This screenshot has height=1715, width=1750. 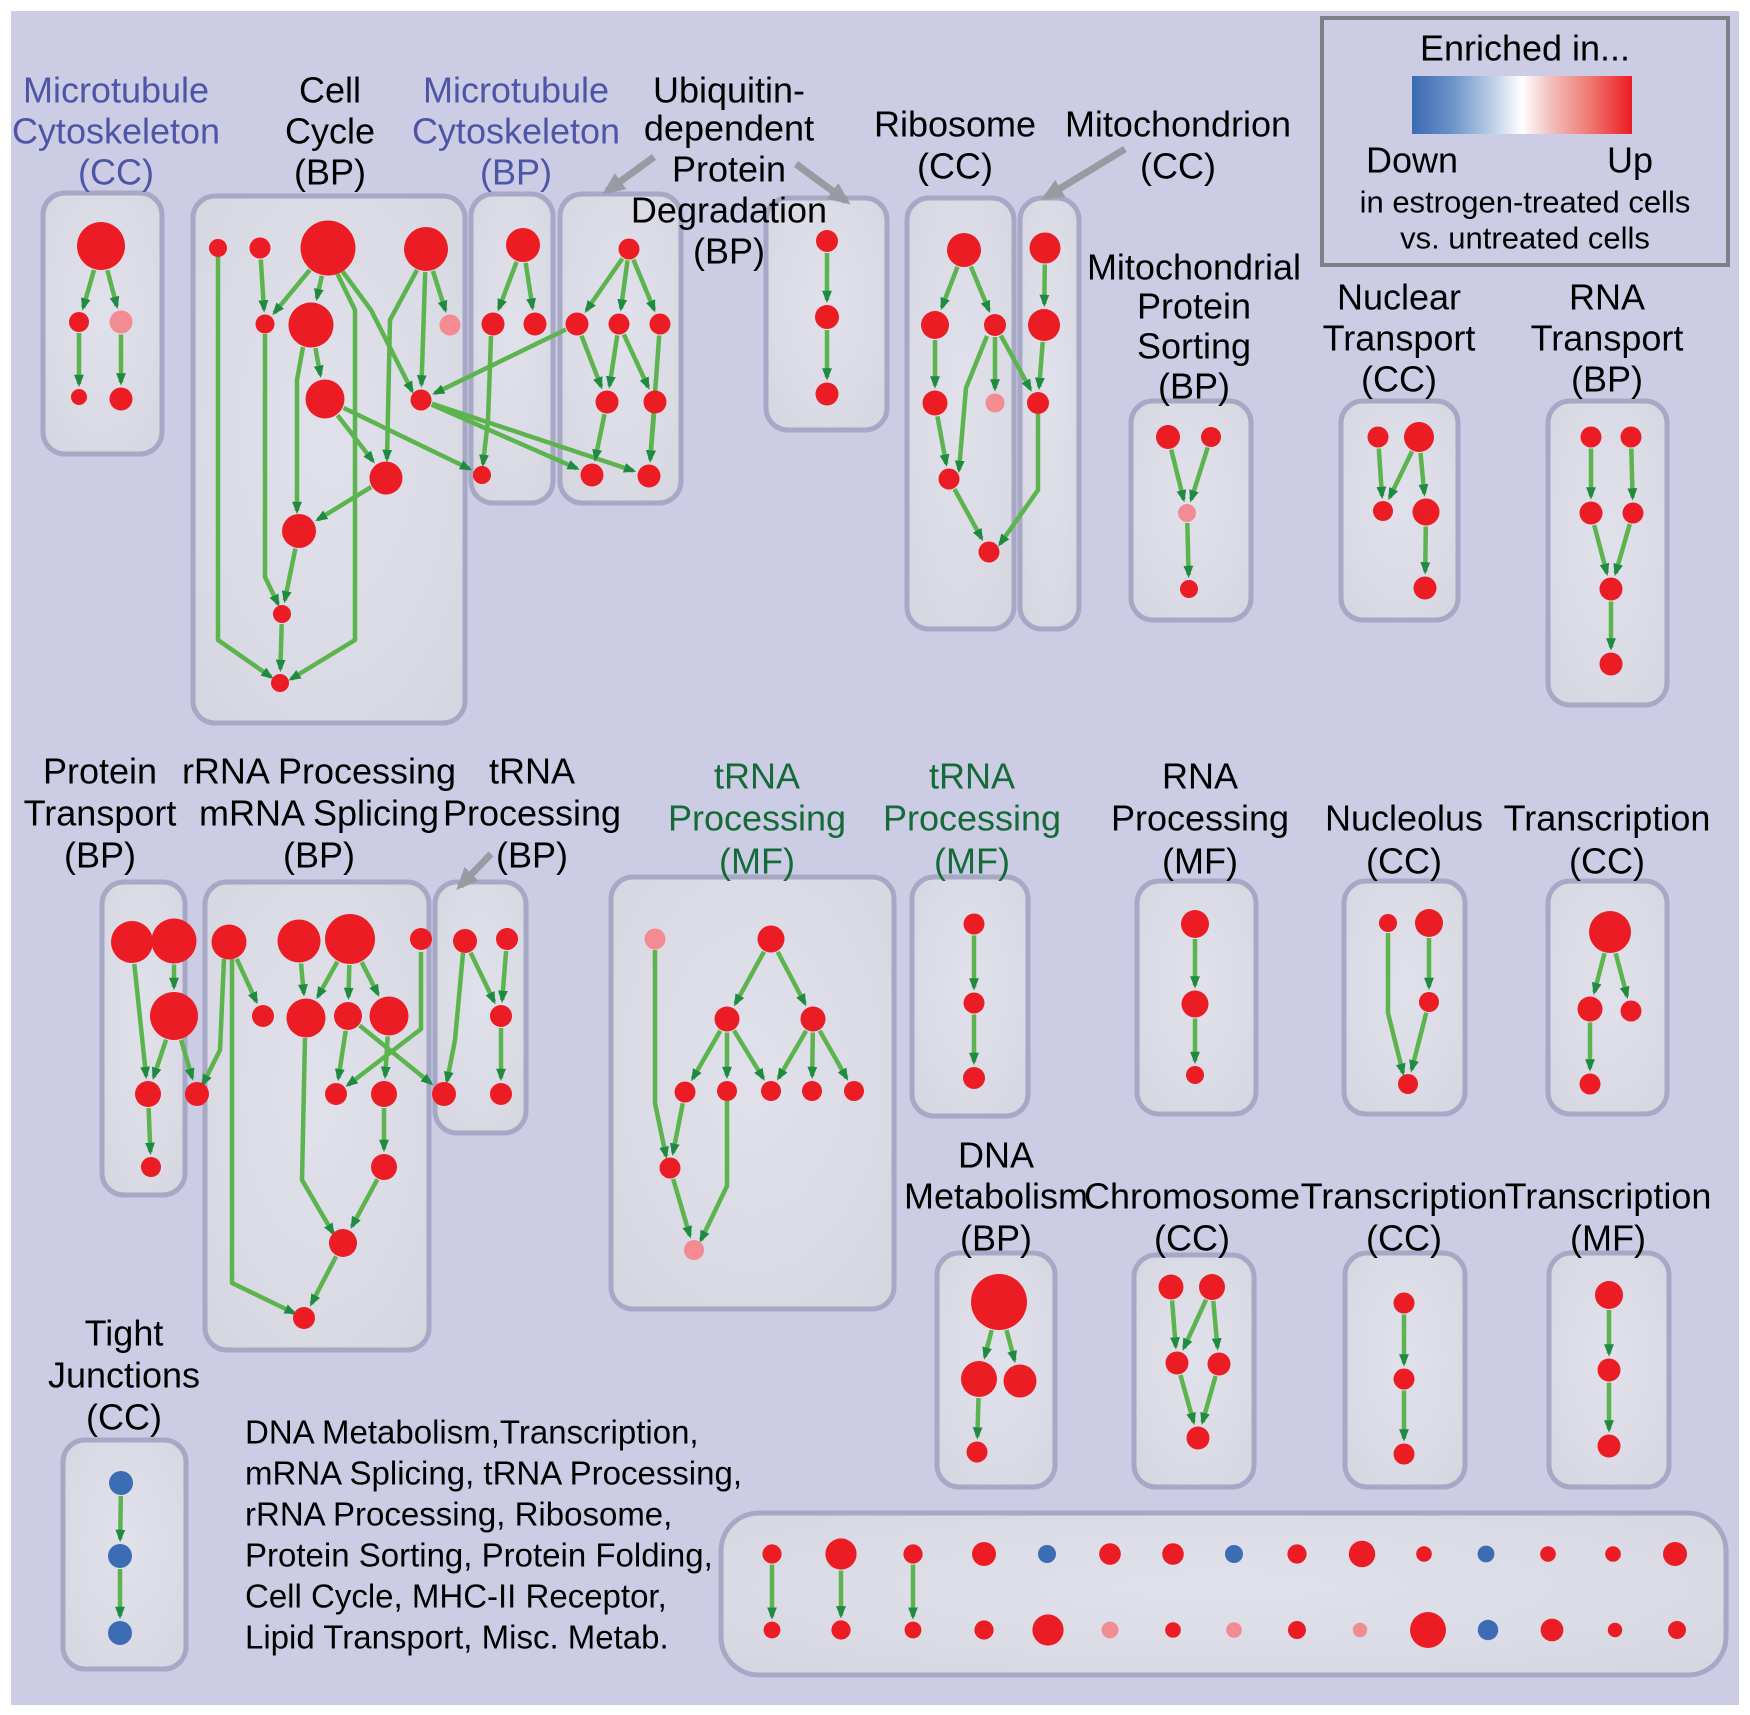 I want to click on svg-text: in estrogen-treated cells, so click(x=1525, y=202).